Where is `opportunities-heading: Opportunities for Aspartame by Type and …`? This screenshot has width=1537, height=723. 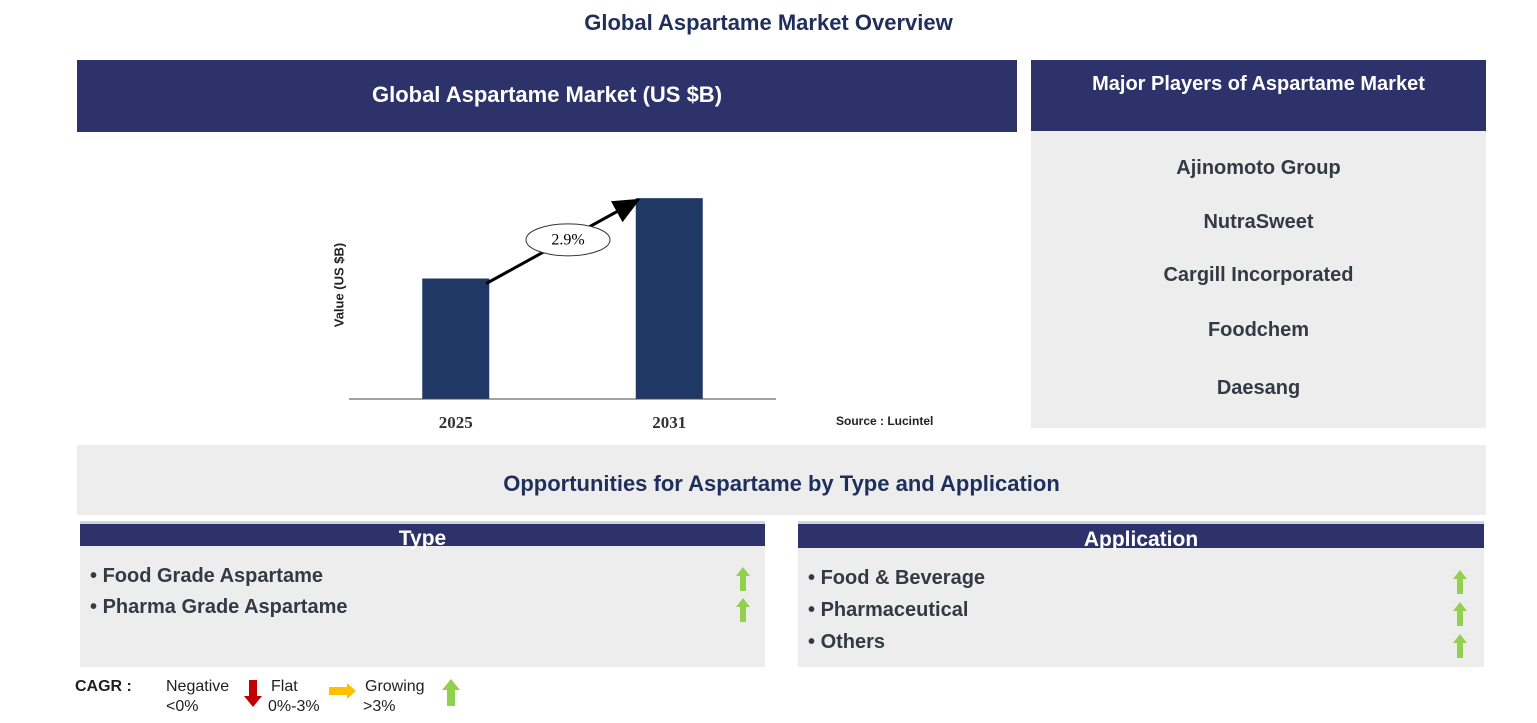
opportunities-heading: Opportunities for Aspartame by Type and … is located at coordinates (781, 480).